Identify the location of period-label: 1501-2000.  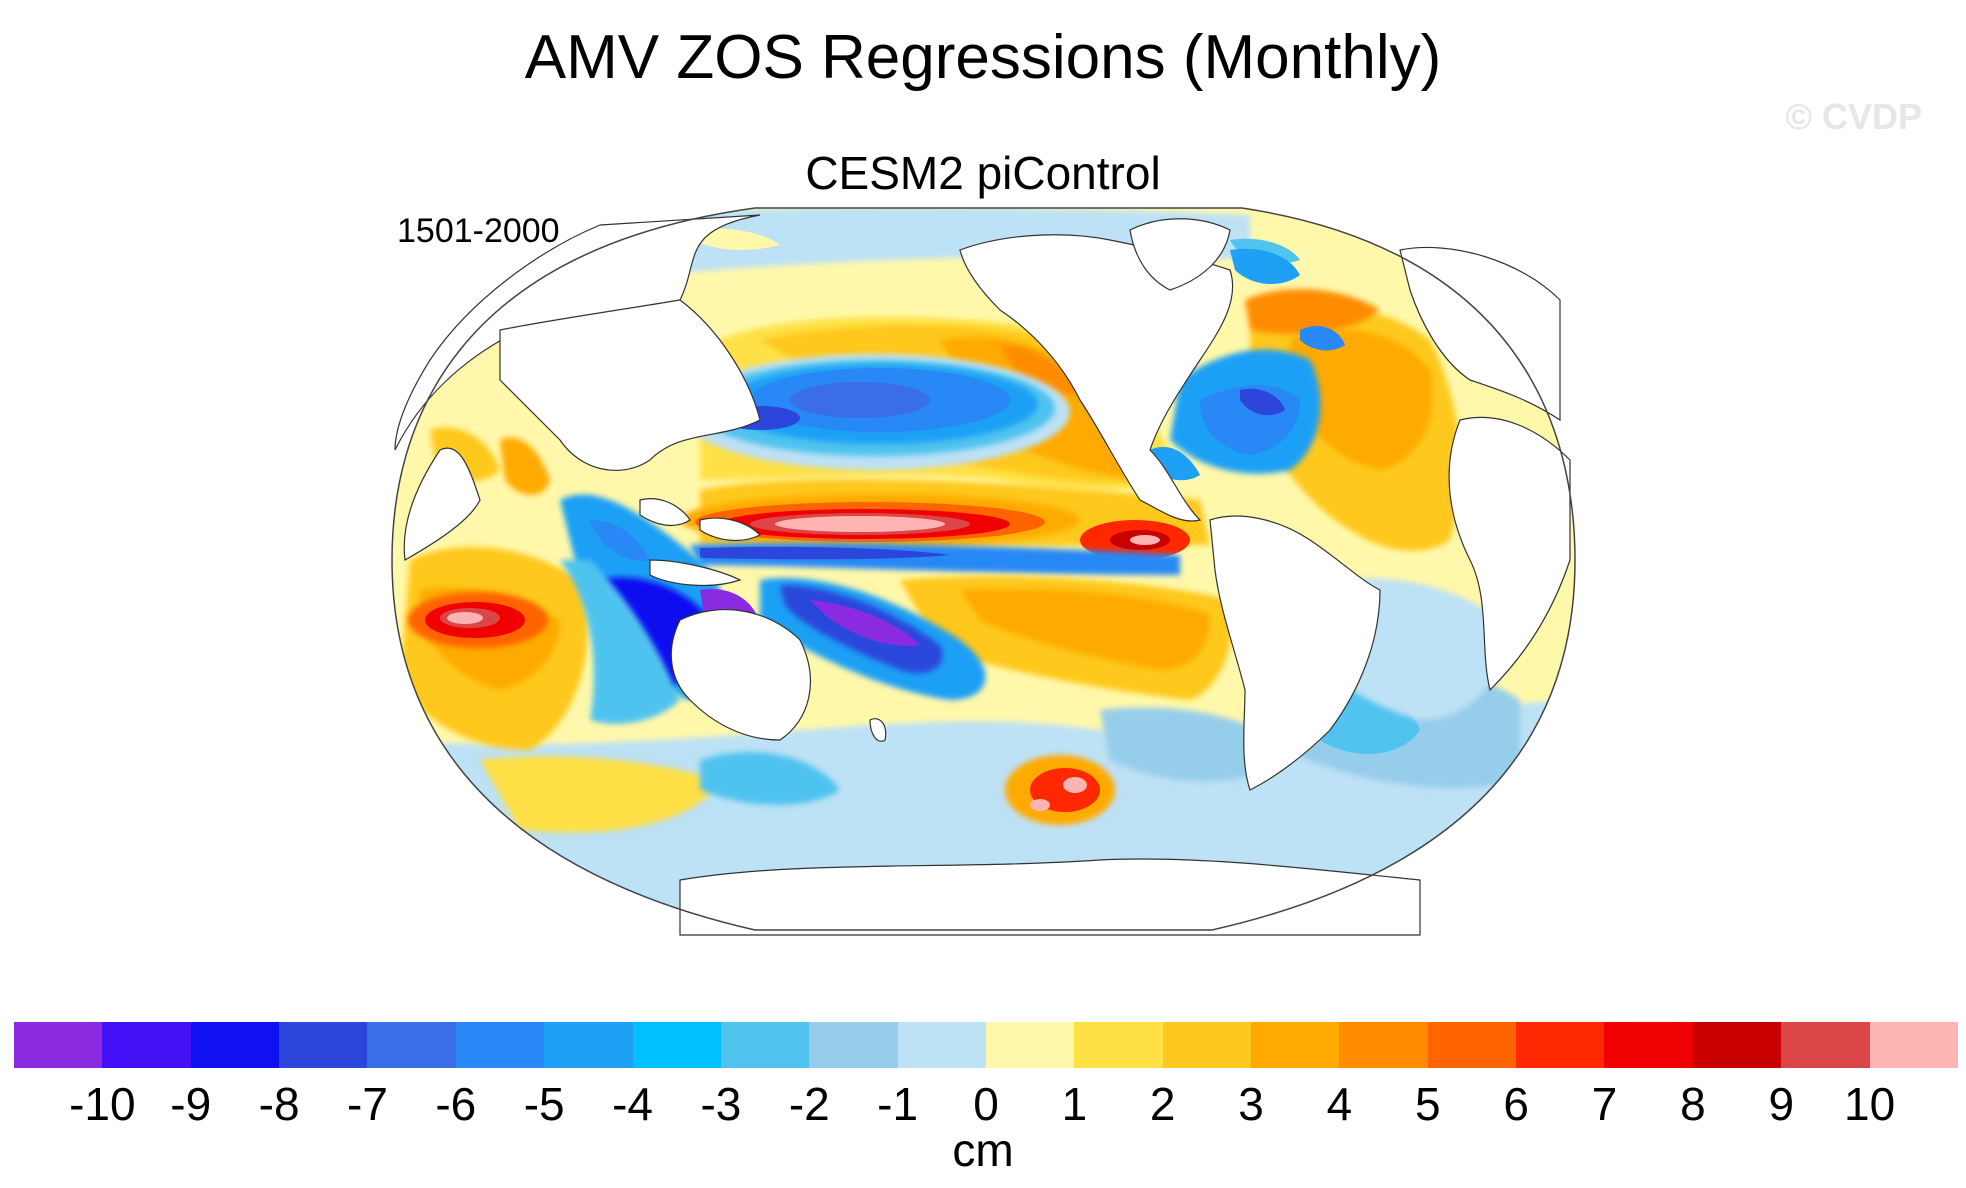
(478, 231).